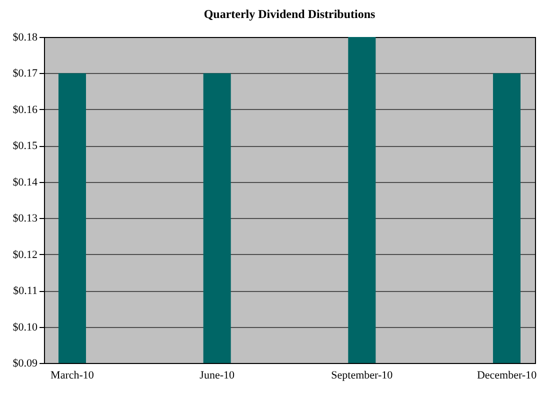 Image resolution: width=560 pixels, height=403 pixels. I want to click on x-tick-label: December-10, so click(507, 376).